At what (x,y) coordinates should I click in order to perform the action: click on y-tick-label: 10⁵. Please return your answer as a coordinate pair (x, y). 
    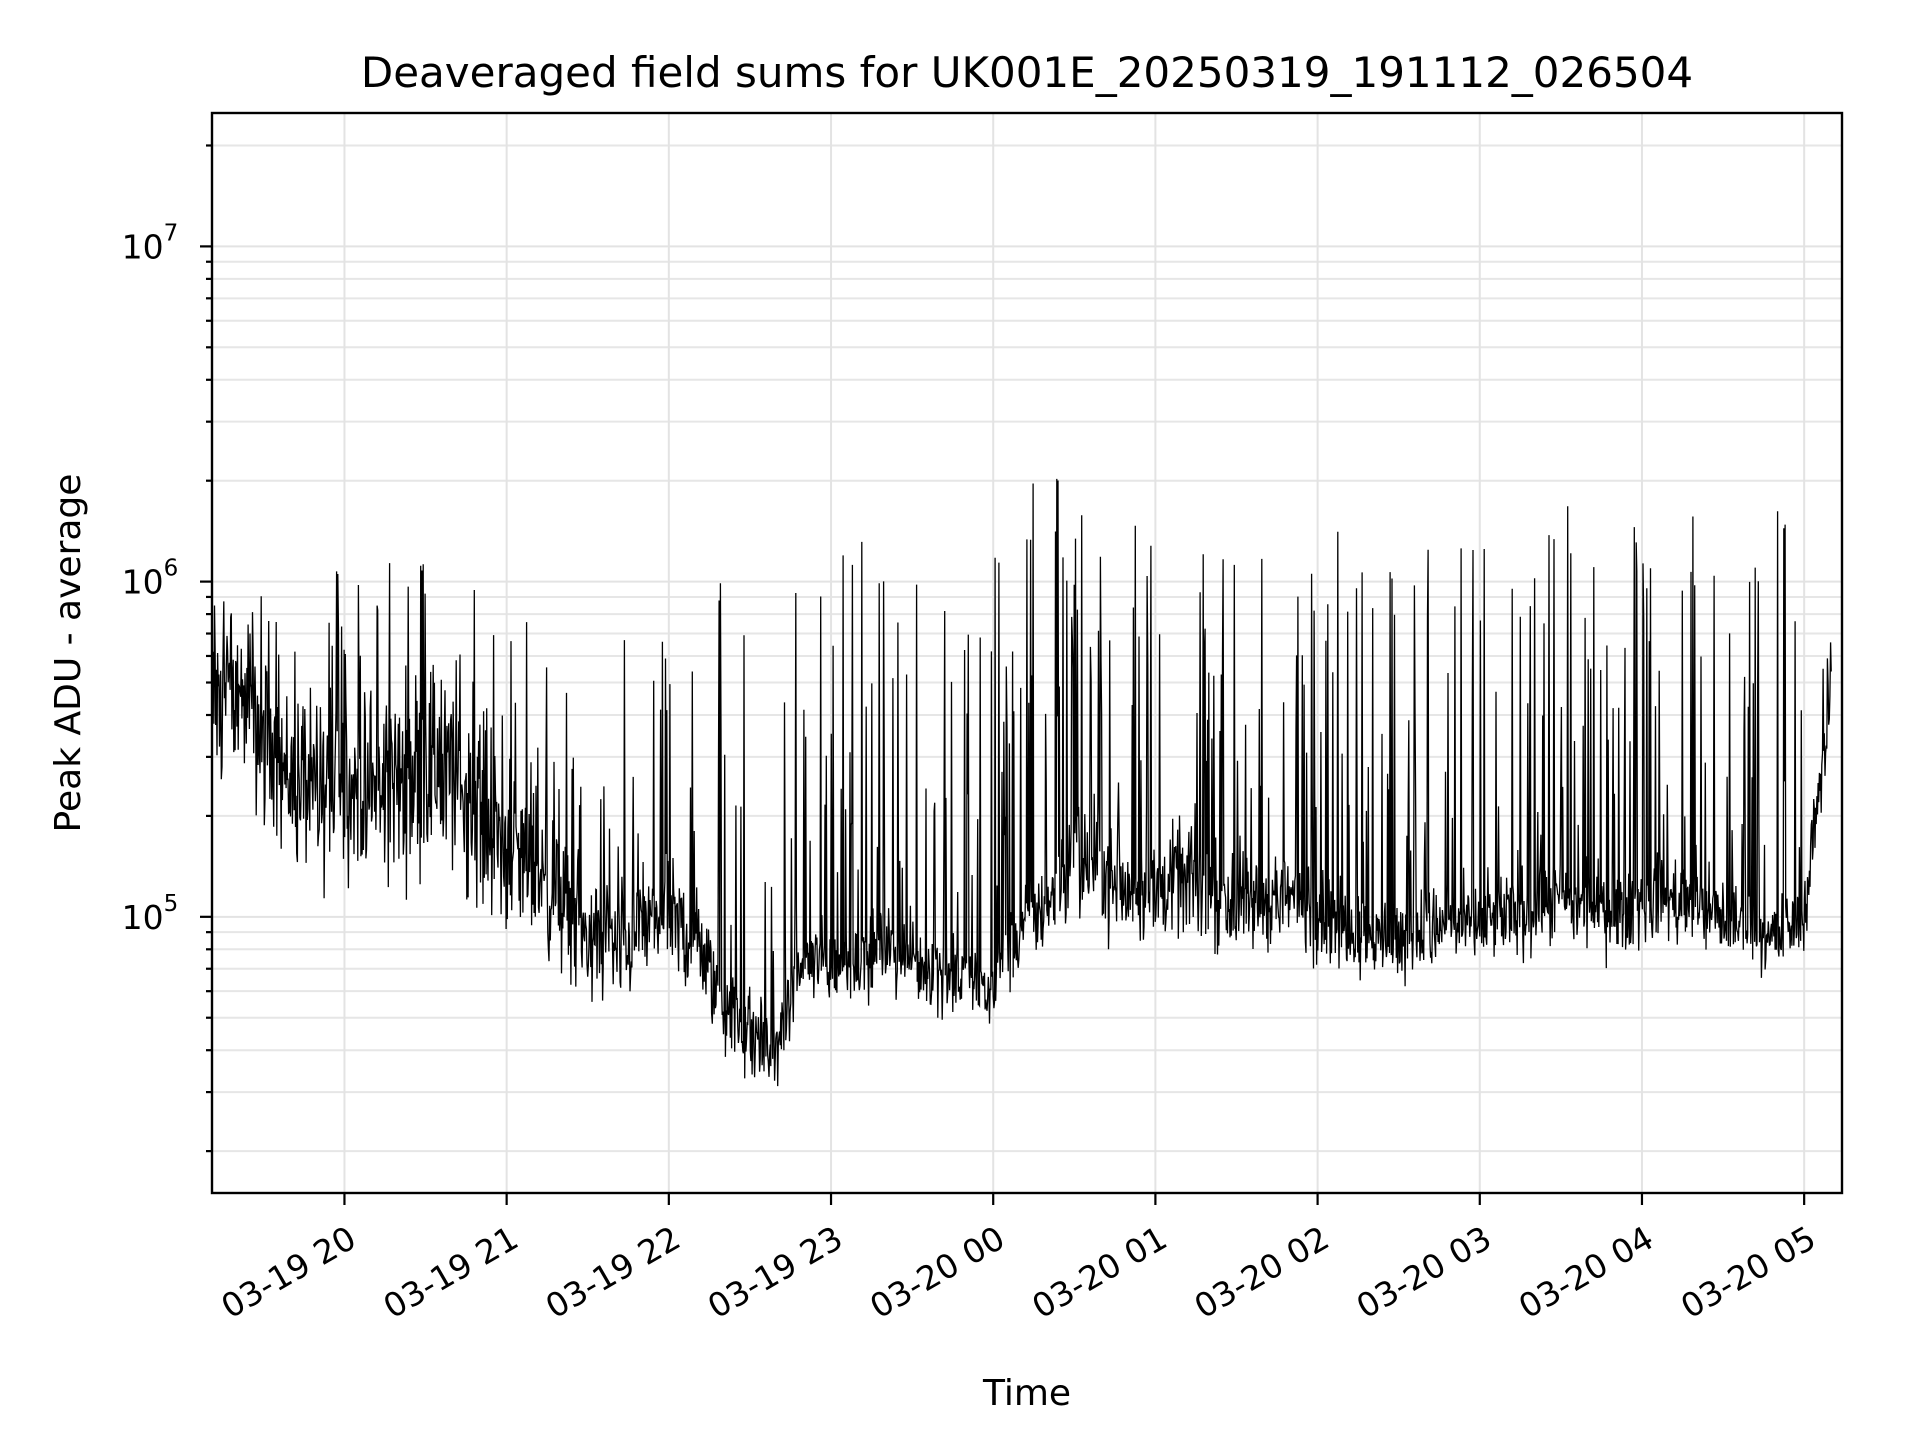
    Looking at the image, I should click on (150, 914).